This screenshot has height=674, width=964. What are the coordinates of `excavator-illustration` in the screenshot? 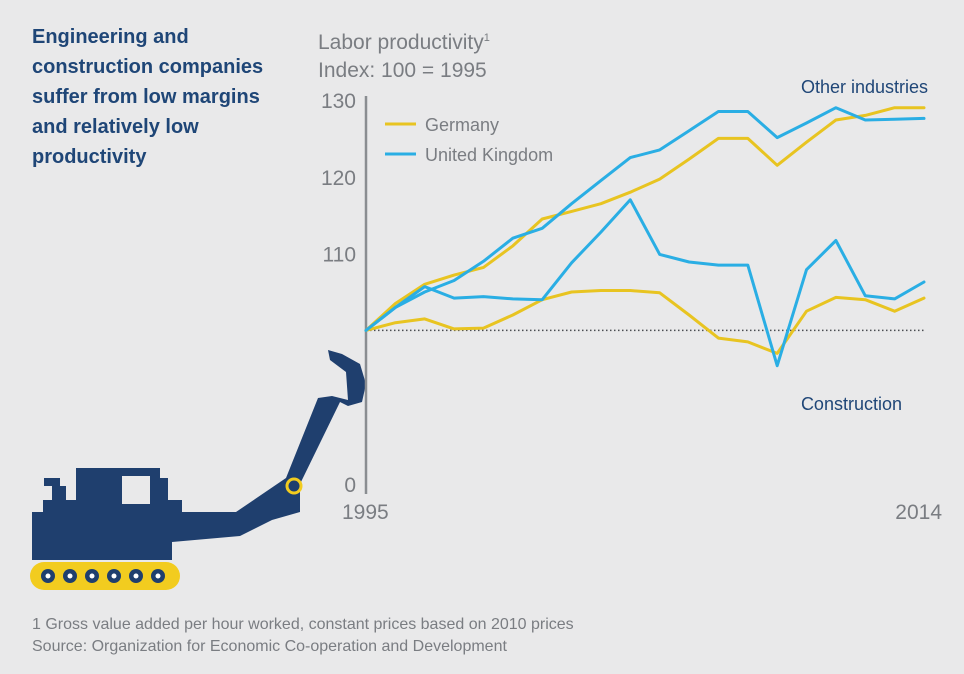 It's located at (198, 470).